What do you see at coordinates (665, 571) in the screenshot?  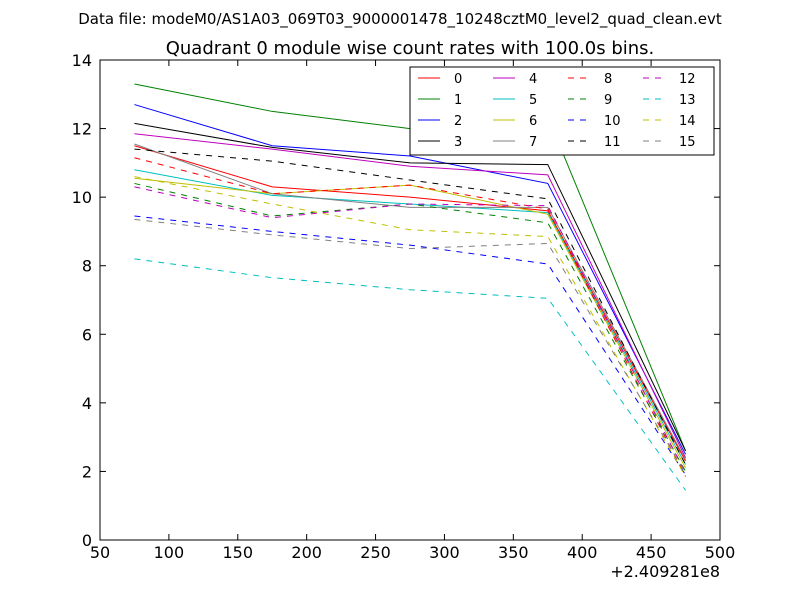 I see `x-offset-label: +2.409281e8` at bounding box center [665, 571].